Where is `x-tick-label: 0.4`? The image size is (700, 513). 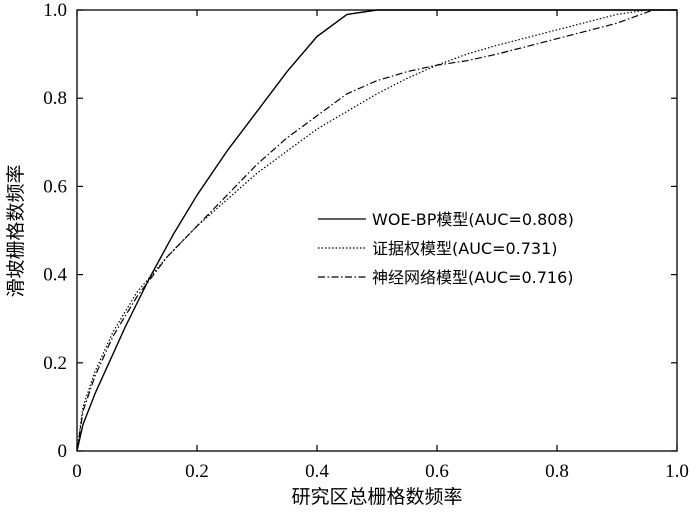
x-tick-label: 0.4 is located at coordinates (317, 471).